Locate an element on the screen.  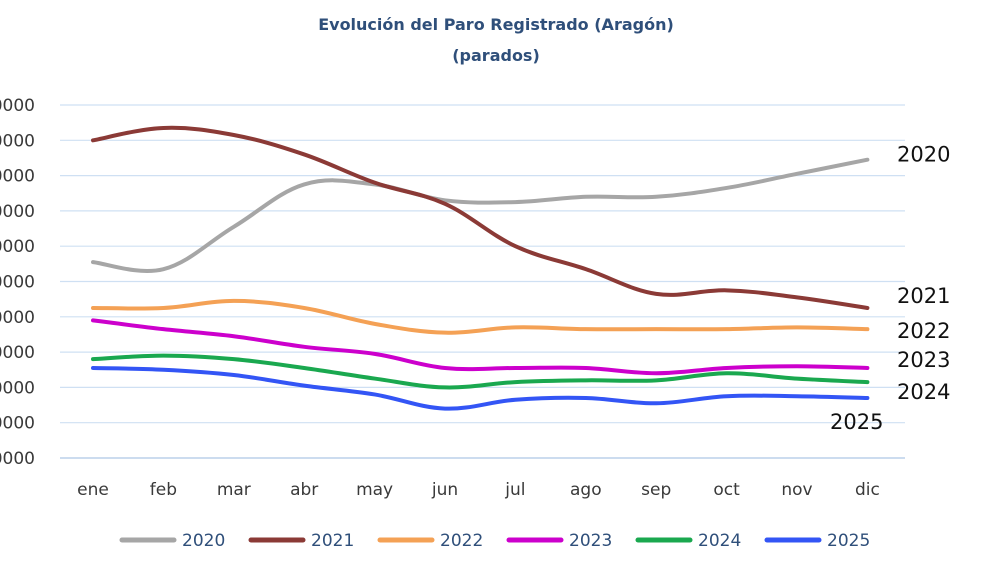
x-tick-label: mar is located at coordinates (234, 490).